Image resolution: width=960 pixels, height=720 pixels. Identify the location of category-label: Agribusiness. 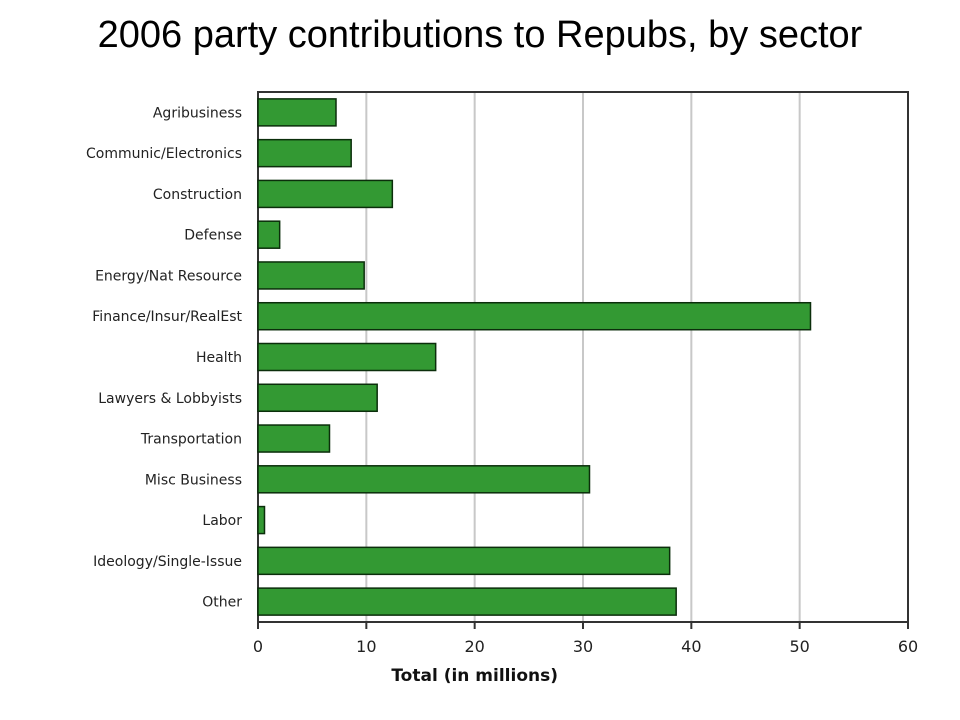
(197, 113).